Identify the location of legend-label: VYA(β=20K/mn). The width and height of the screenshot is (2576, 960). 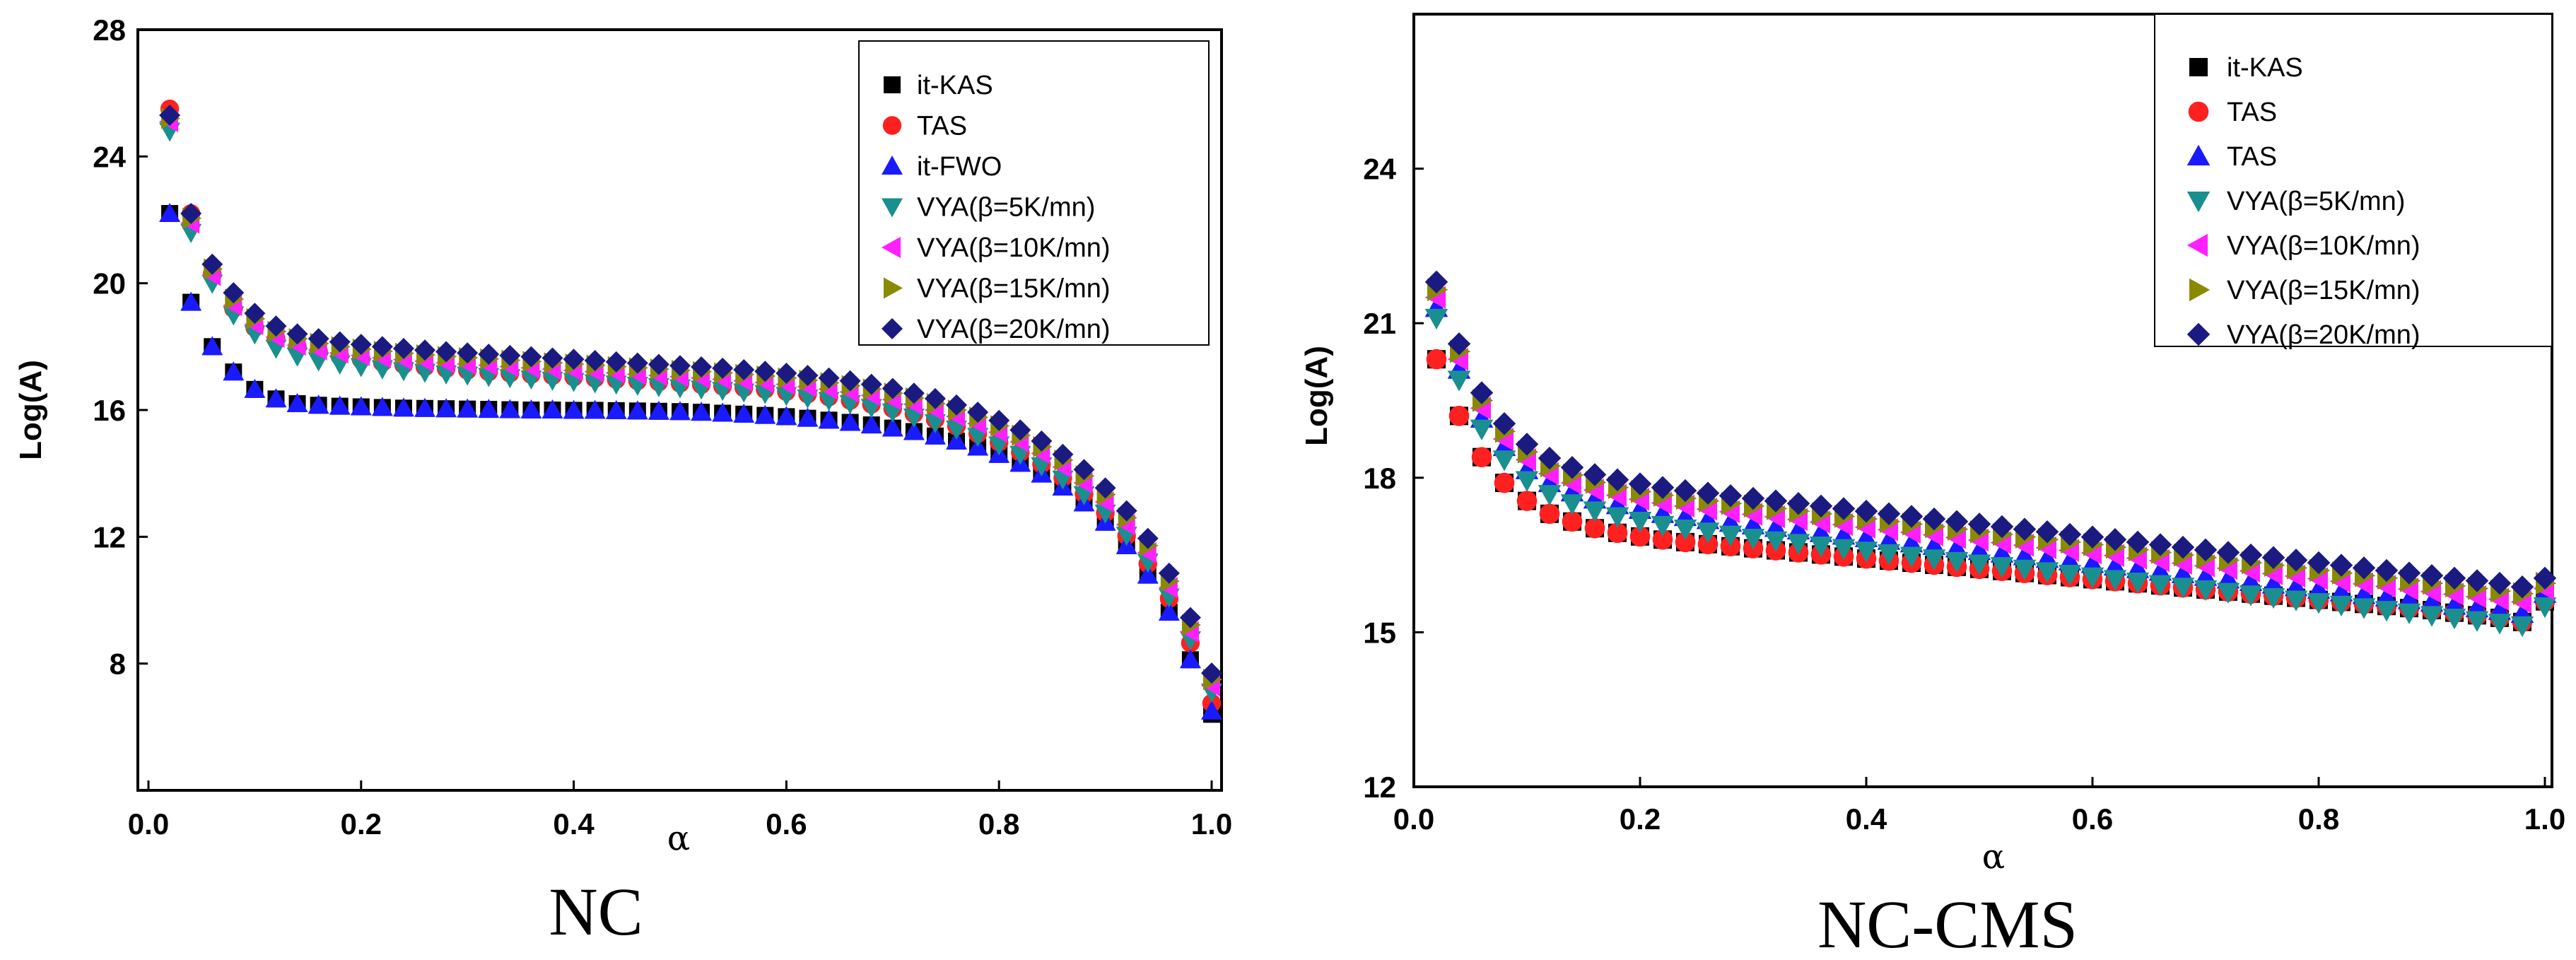
(2324, 335).